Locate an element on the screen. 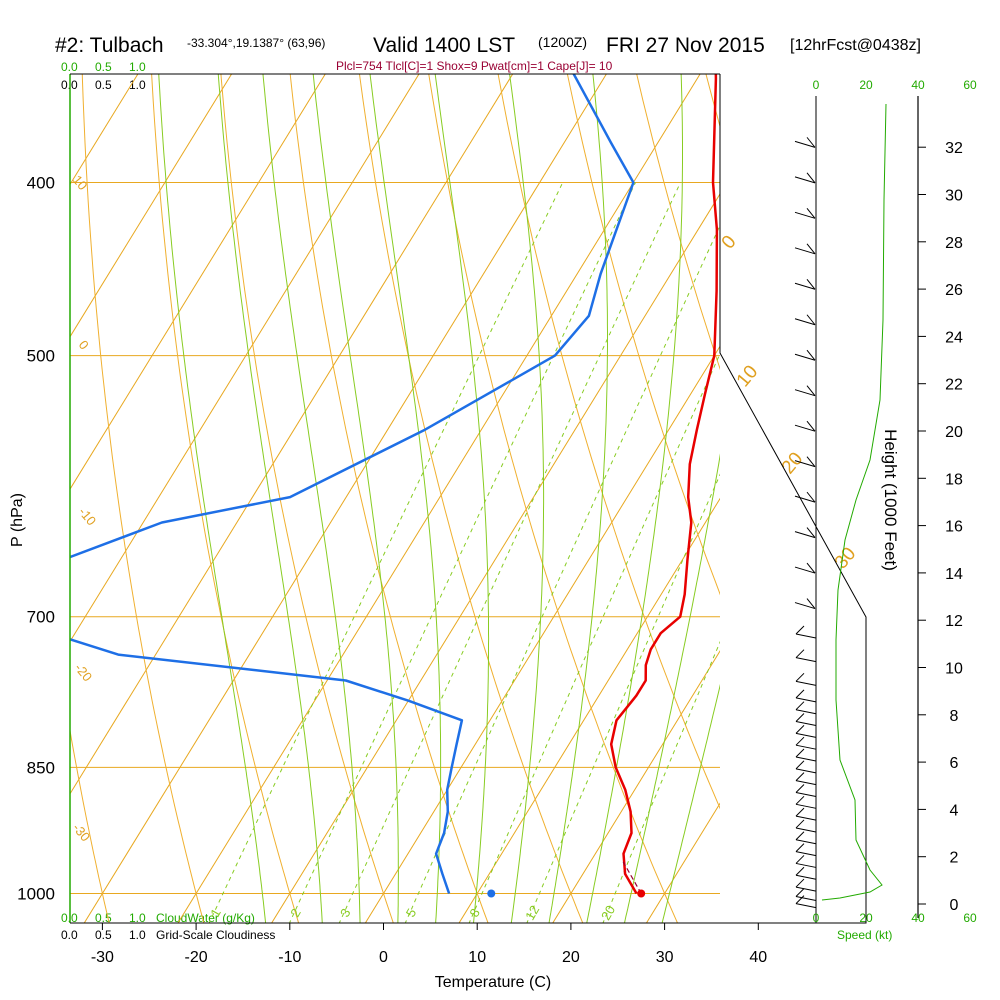  wind-panel is located at coordinates (840, 509).